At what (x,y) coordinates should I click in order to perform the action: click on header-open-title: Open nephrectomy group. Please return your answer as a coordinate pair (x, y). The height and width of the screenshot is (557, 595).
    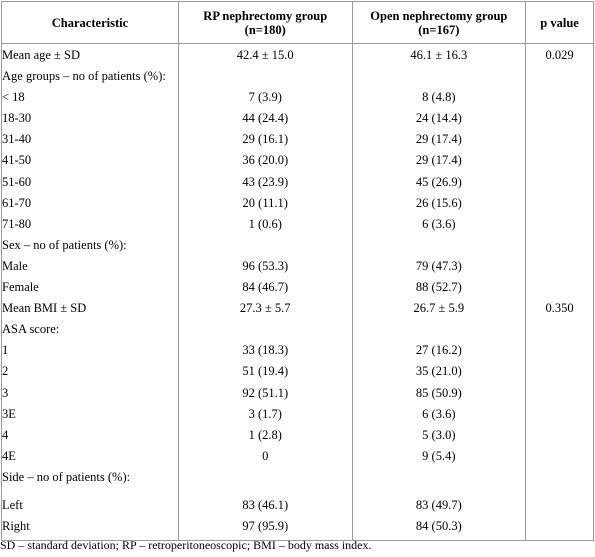
    Looking at the image, I should click on (439, 15).